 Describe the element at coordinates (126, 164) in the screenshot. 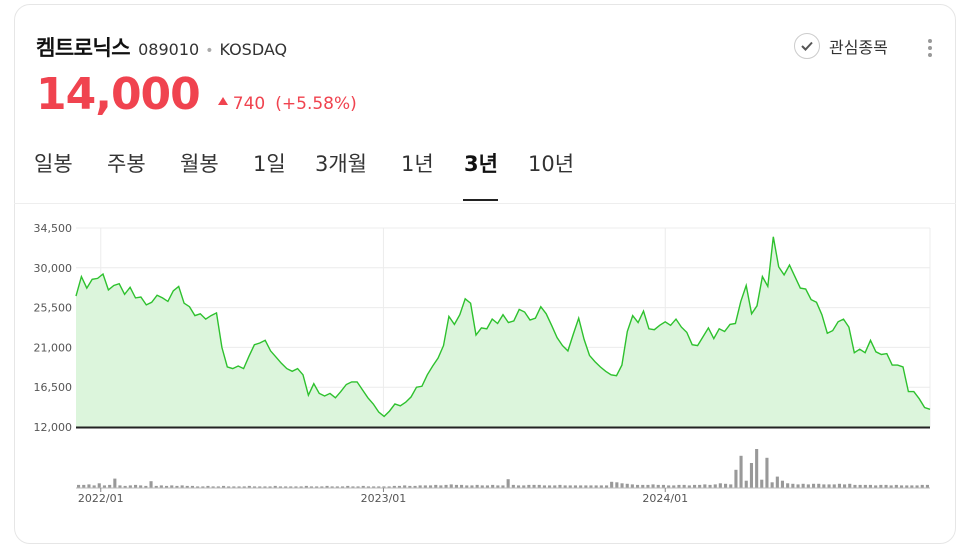

I see `tab-weekly: 주봉` at that location.